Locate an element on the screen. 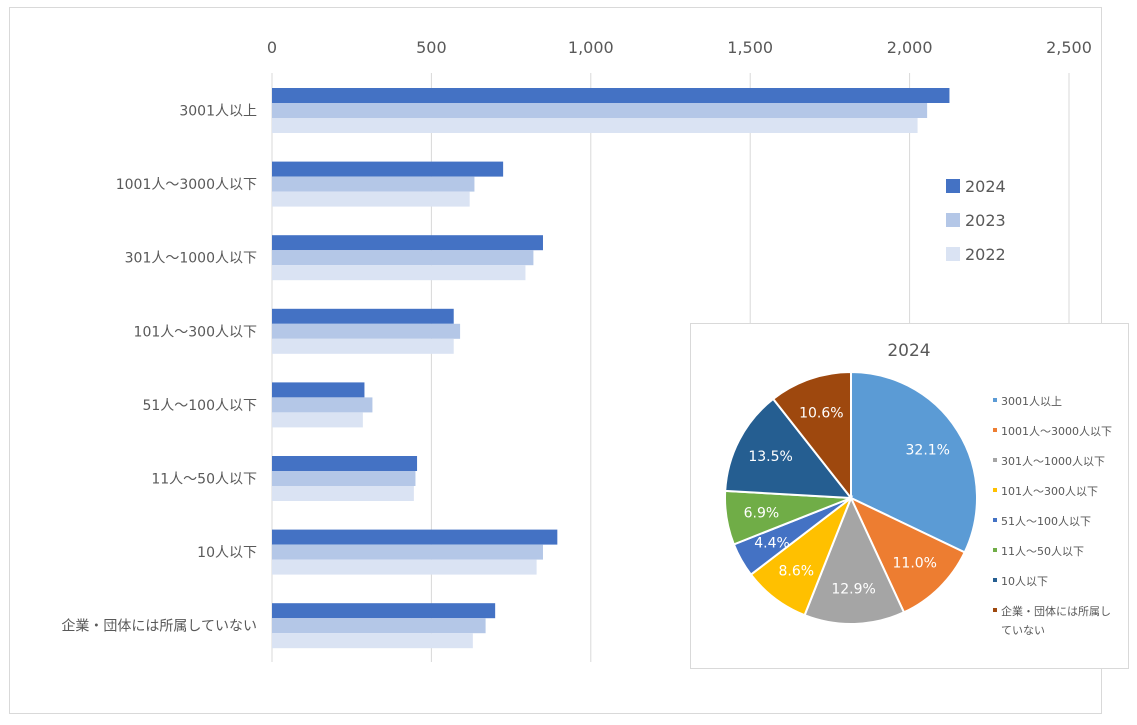  category-label: 51人～100人以下 is located at coordinates (199, 406).